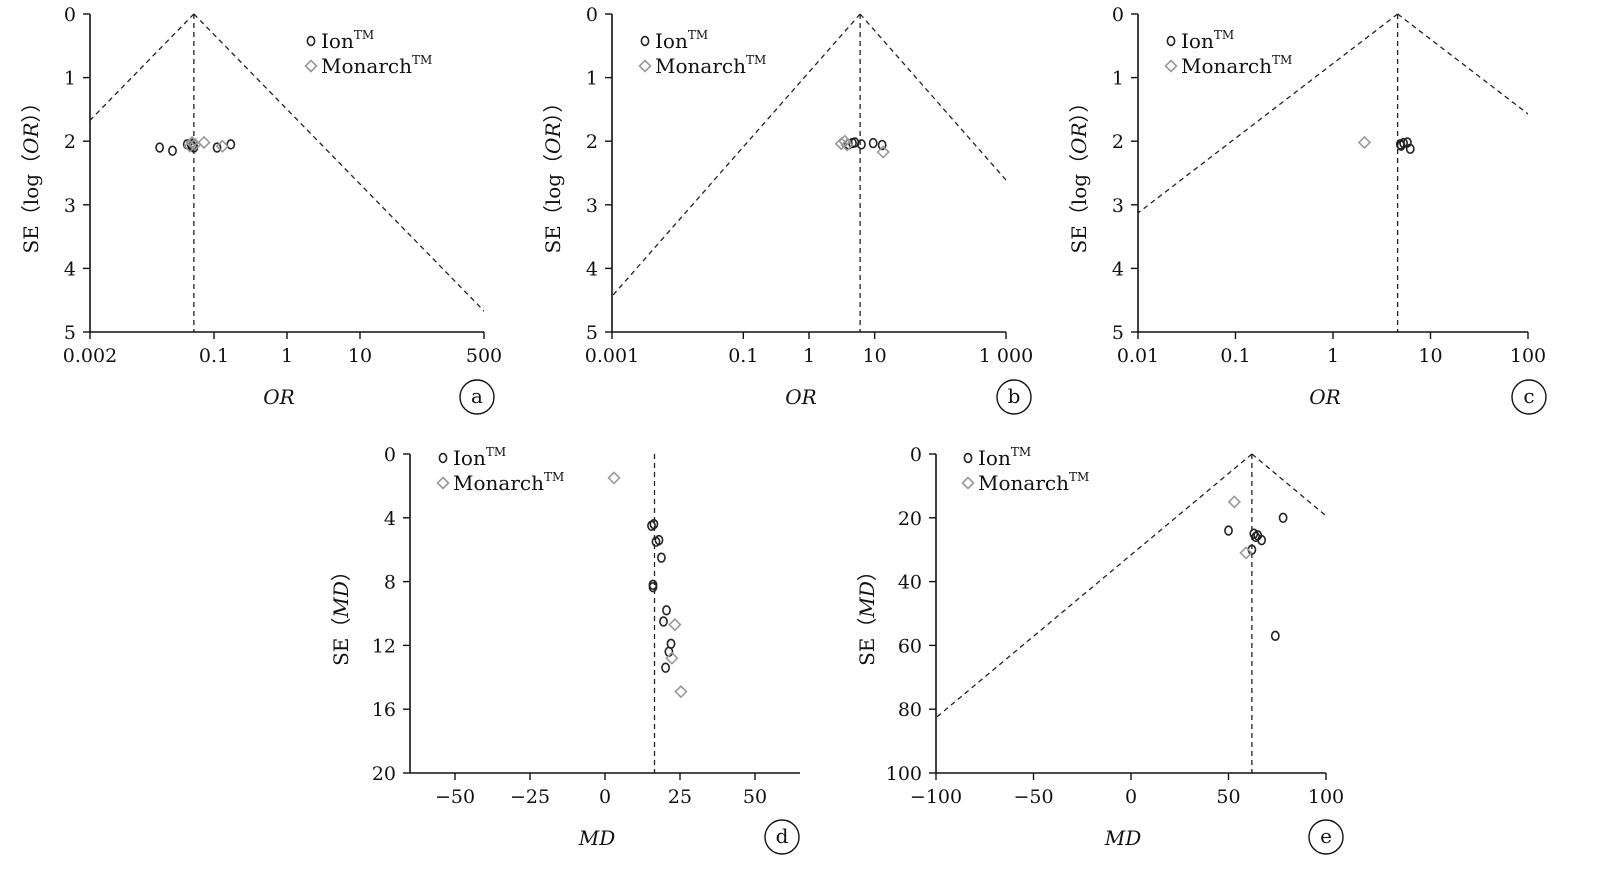 The height and width of the screenshot is (872, 1600). Describe the element at coordinates (592, 206) in the screenshot. I see `y-tick-label: 3` at that location.